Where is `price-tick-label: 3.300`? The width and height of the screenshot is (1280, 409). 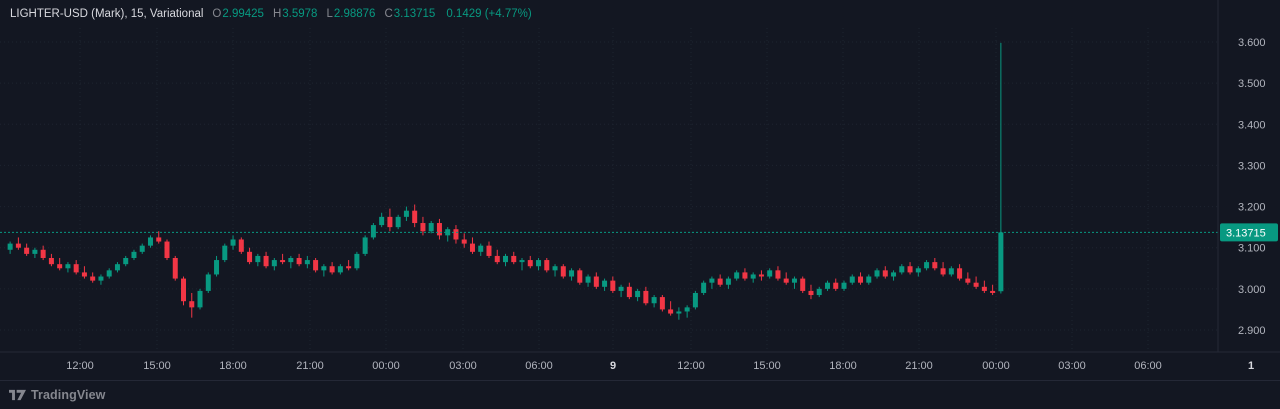
price-tick-label: 3.300 is located at coordinates (1252, 166).